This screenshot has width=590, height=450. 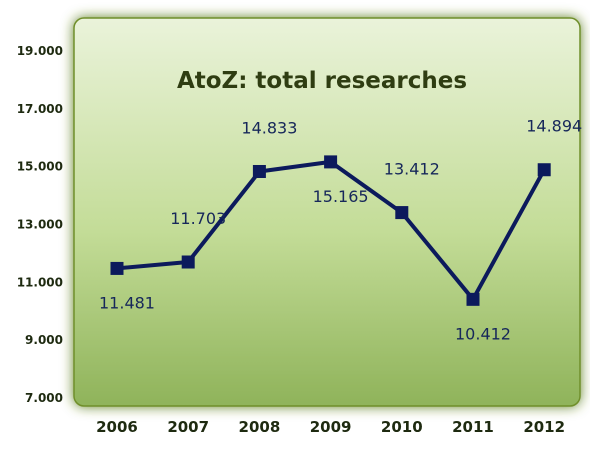 I want to click on data-label: 13.412, so click(x=412, y=169).